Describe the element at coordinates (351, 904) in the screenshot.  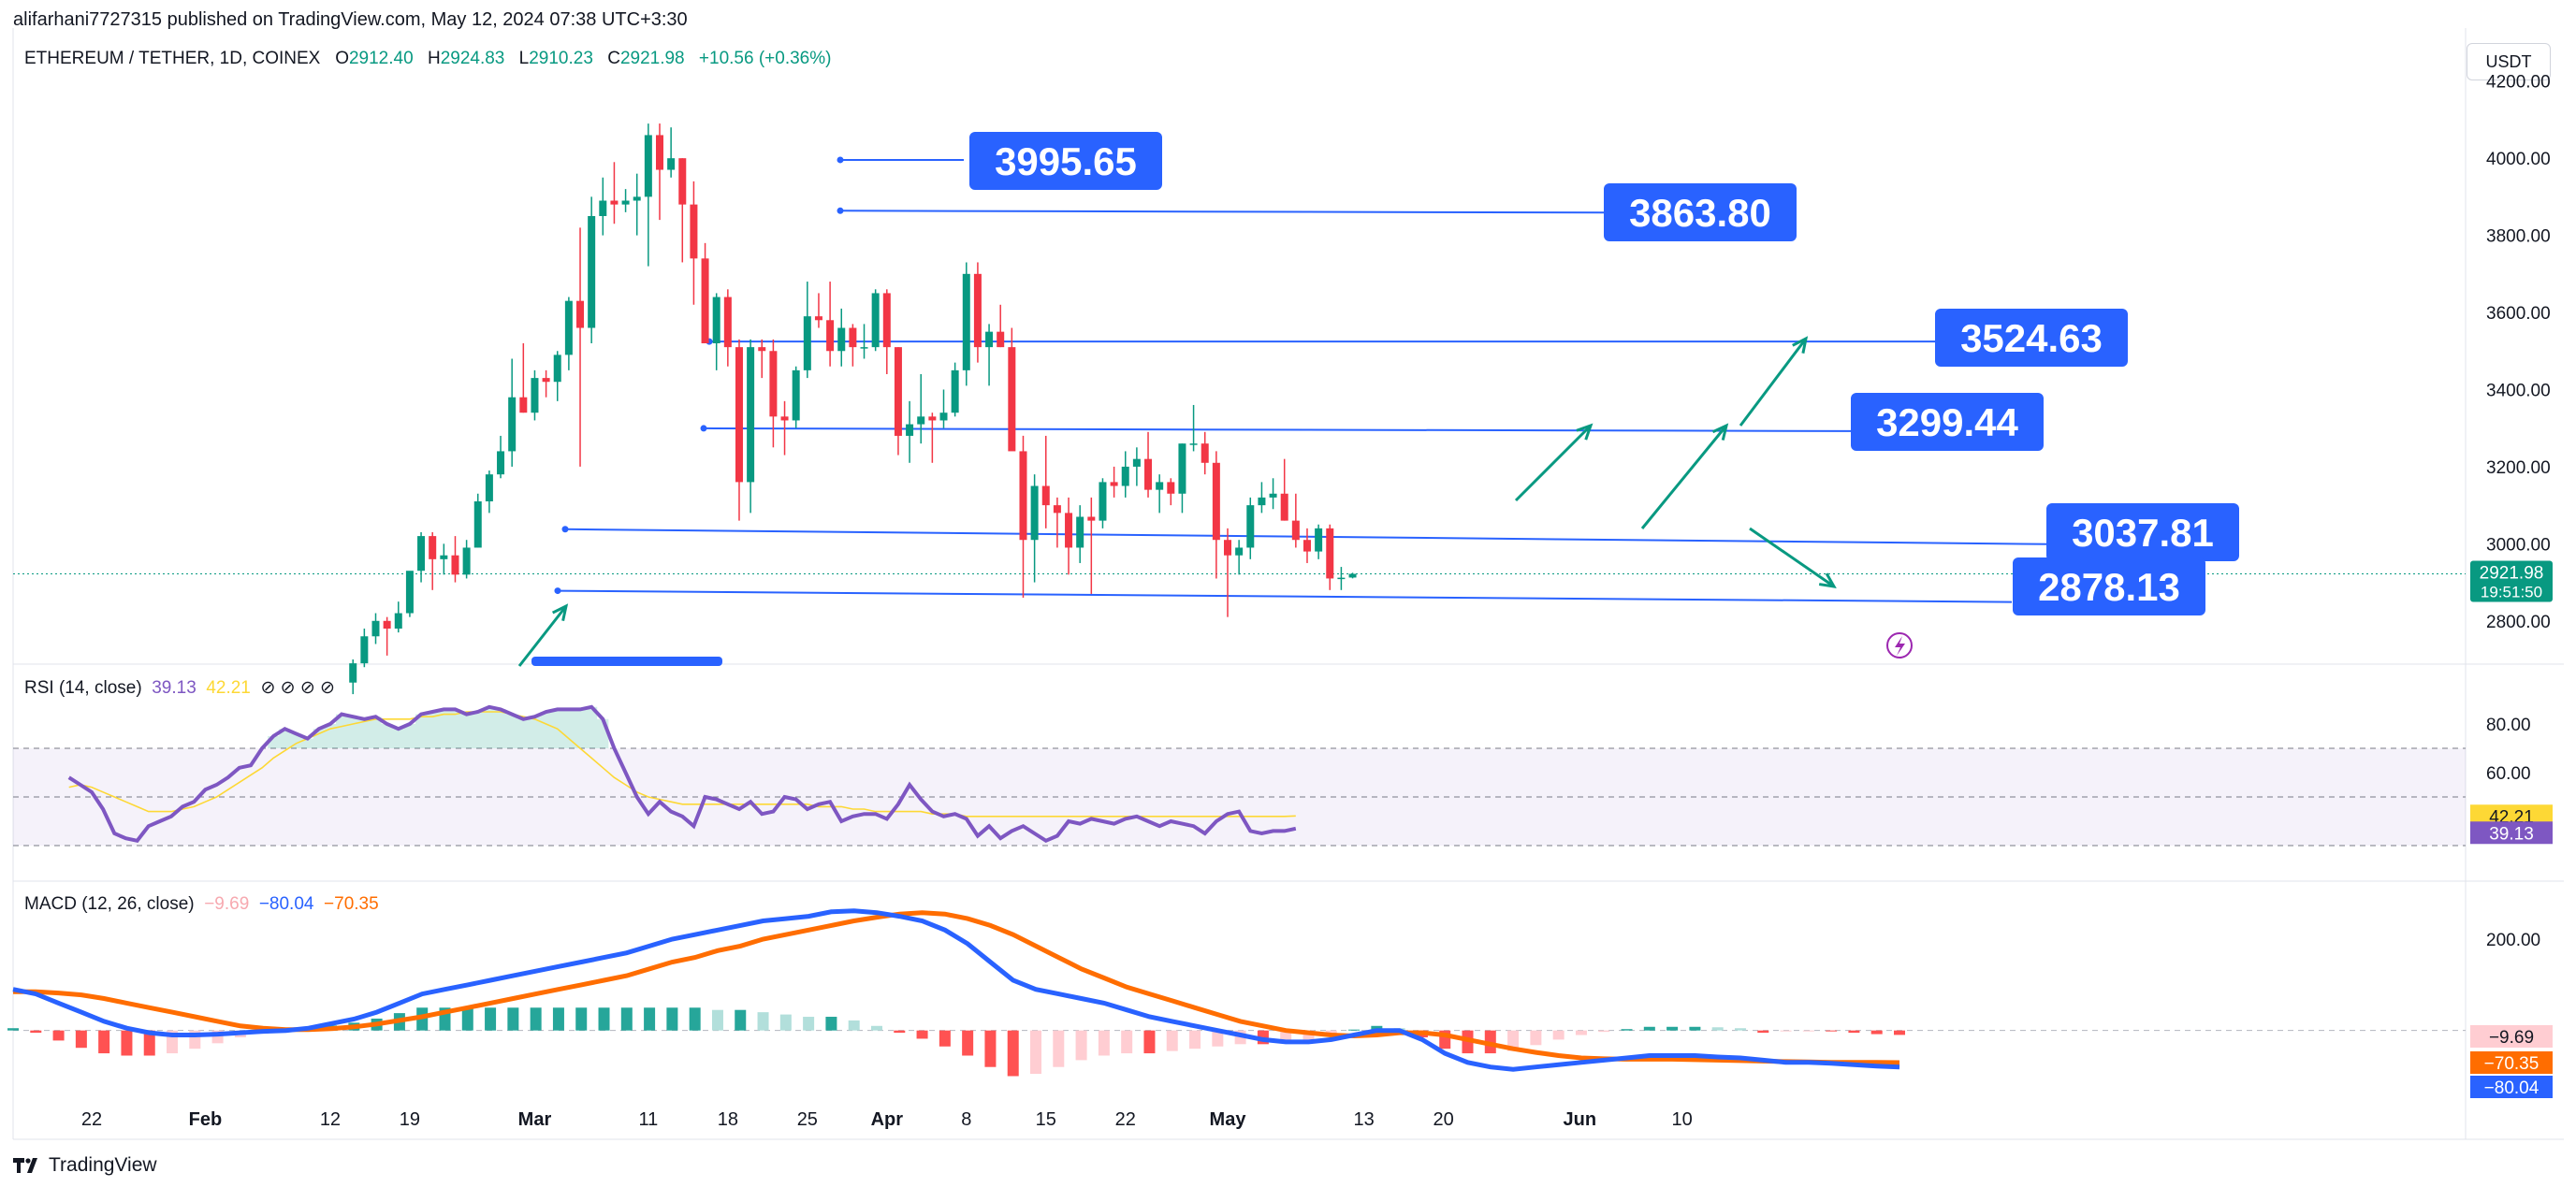
I see `macd-signal-value: −70.35` at that location.